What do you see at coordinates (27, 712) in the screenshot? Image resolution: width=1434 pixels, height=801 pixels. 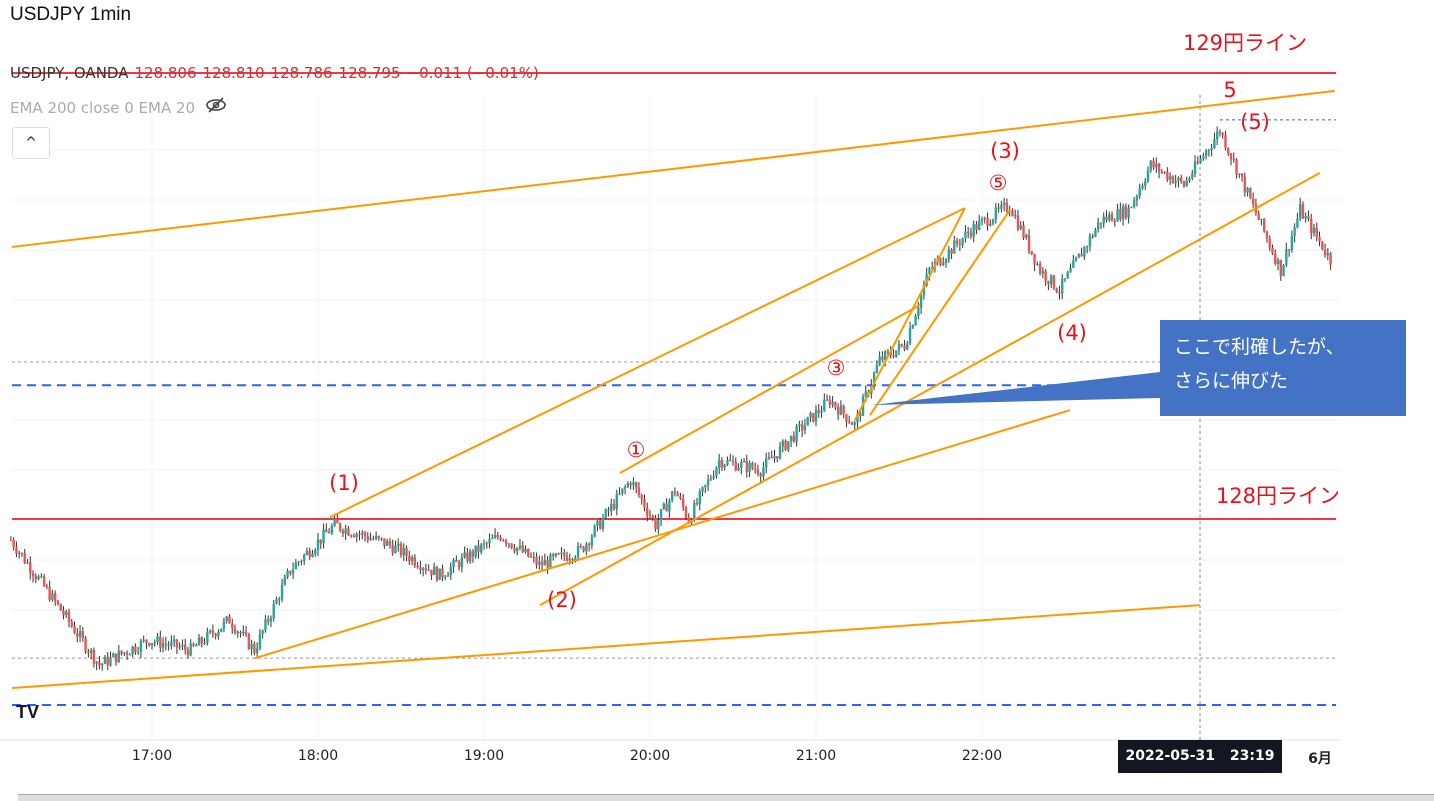 I see `tradingview-logo: TV` at bounding box center [27, 712].